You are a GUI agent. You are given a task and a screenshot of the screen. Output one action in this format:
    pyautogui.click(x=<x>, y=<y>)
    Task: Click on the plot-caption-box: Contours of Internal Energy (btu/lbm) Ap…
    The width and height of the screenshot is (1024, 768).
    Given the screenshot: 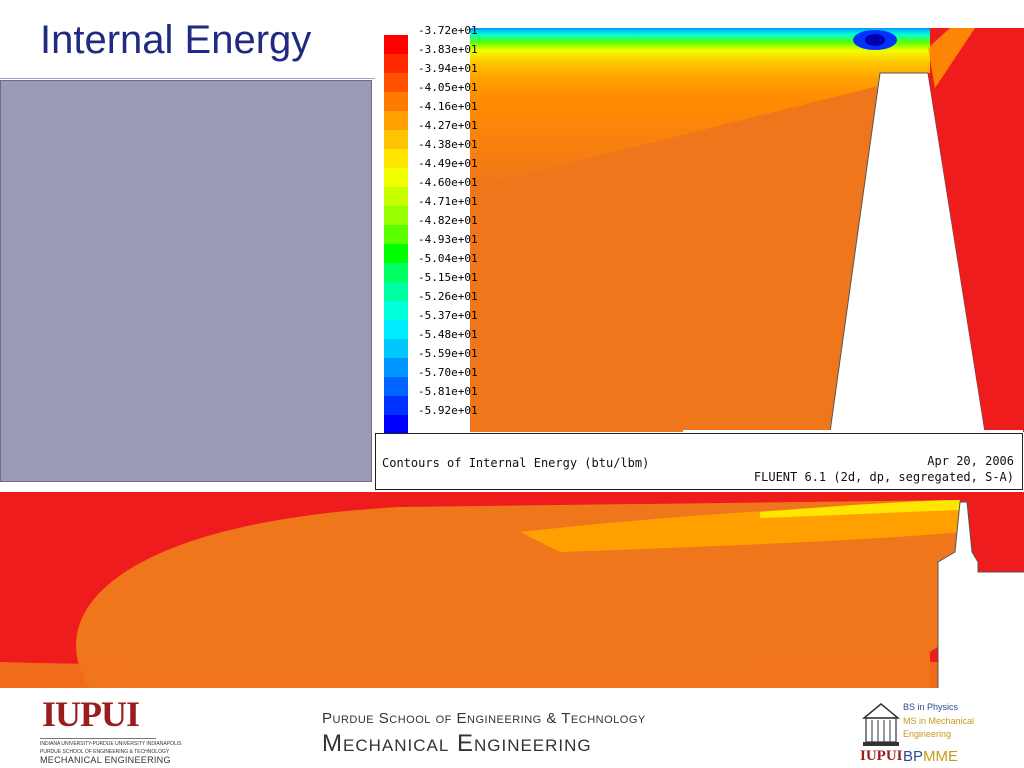 What is the action you would take?
    pyautogui.click(x=699, y=461)
    